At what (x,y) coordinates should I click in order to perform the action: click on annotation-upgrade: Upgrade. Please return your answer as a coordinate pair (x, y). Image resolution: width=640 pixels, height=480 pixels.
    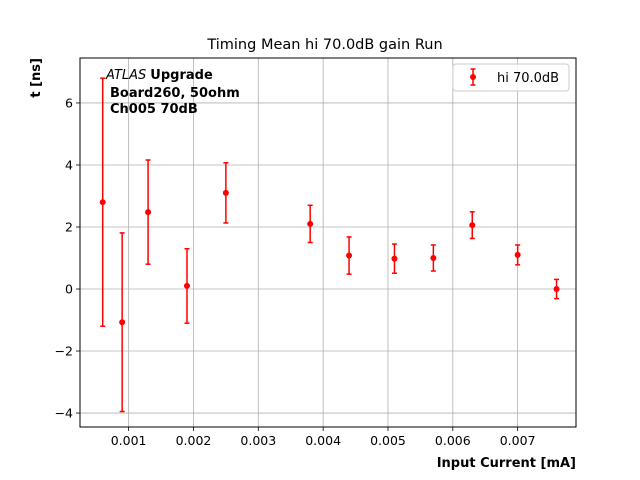
    Looking at the image, I should click on (181, 75).